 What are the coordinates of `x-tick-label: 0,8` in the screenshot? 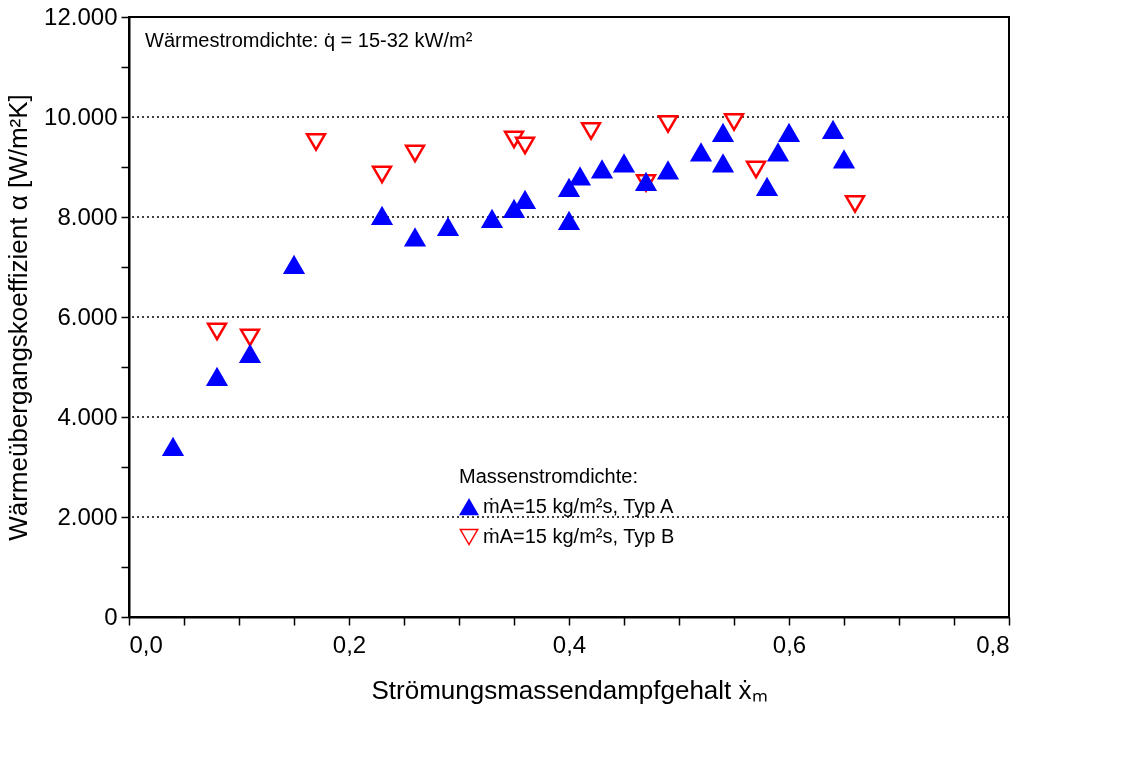 It's located at (993, 644).